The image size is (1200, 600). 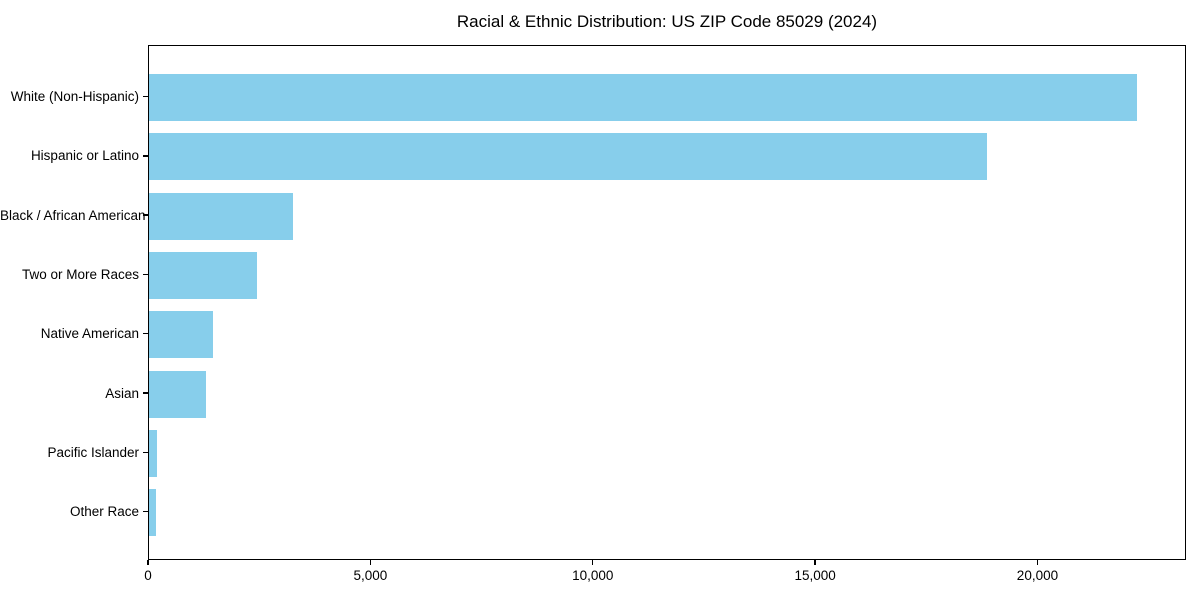 What do you see at coordinates (153, 453) in the screenshot?
I see `bar-pacific-islander` at bounding box center [153, 453].